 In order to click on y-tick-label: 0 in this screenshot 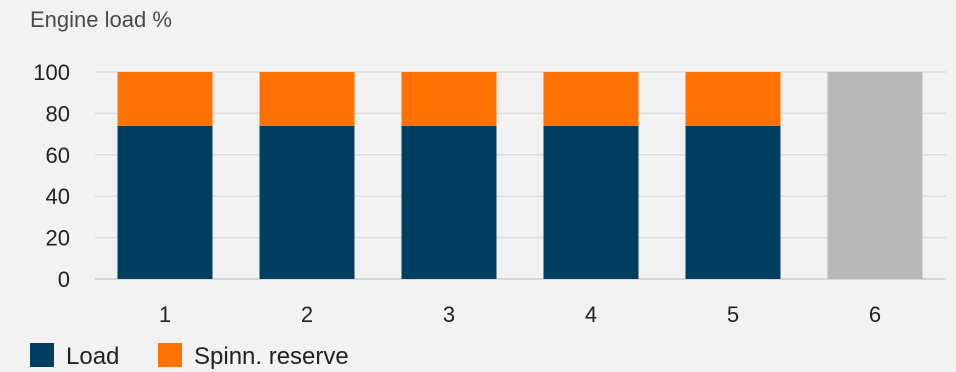, I will do `click(64, 279)`.